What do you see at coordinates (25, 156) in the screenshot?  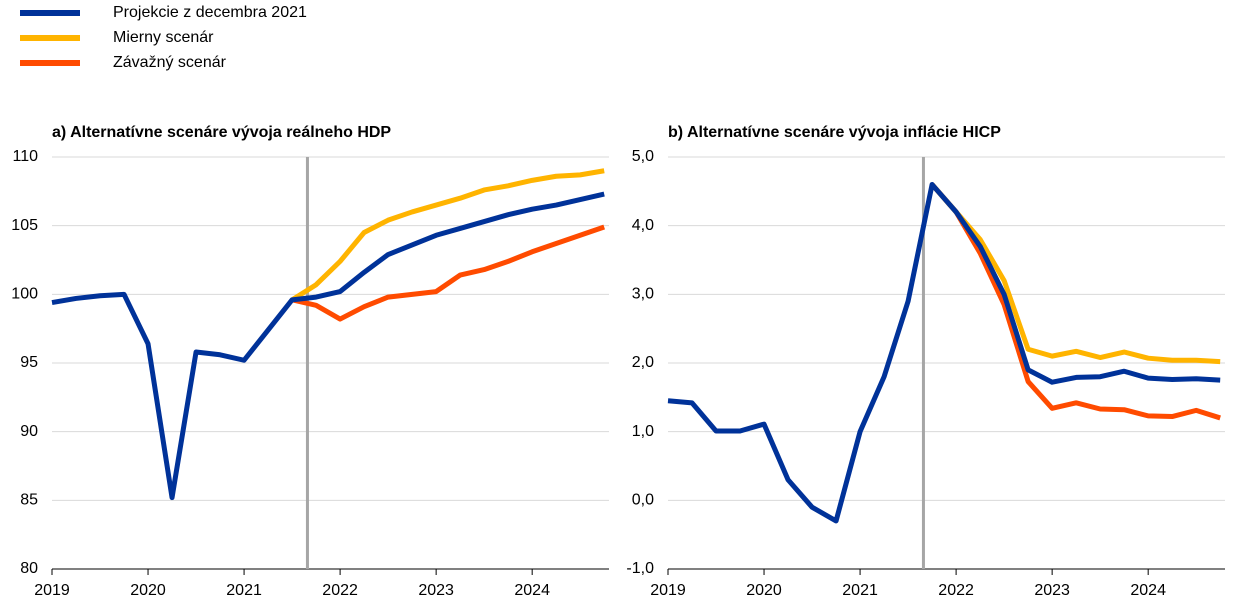 I see `y-tick-label: 110` at bounding box center [25, 156].